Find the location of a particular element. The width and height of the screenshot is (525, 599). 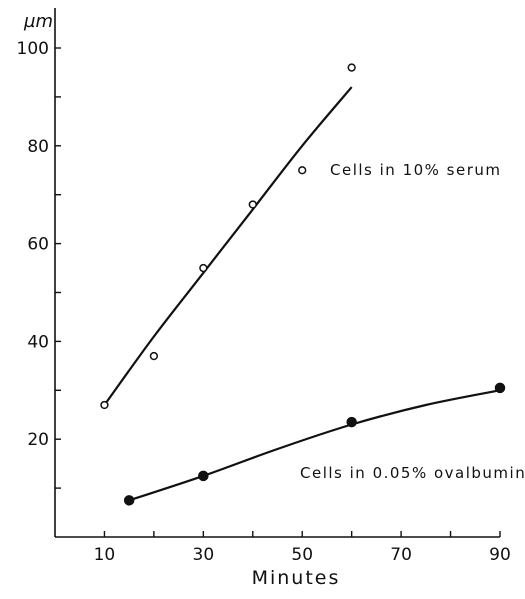

y-tick-label: 40 is located at coordinates (38, 342).